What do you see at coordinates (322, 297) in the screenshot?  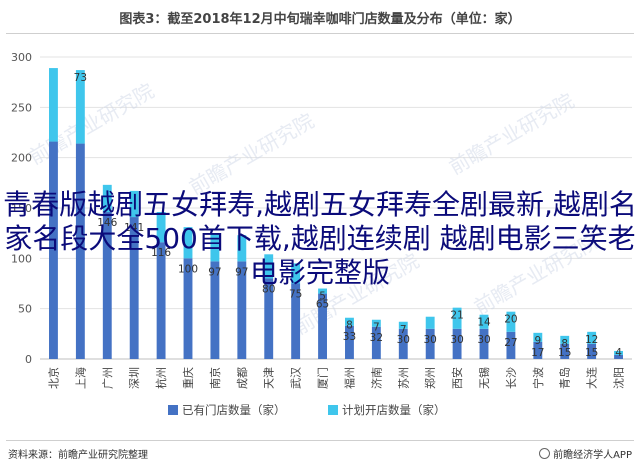 I see `data-label-planned: 5` at bounding box center [322, 297].